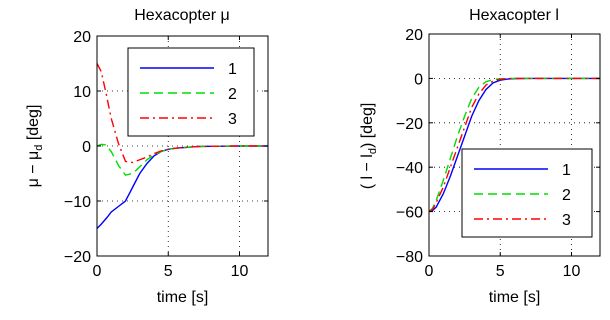 This screenshot has height=320, width=610. Describe the element at coordinates (409, 213) in the screenshot. I see `y-tick-label: −60` at that location.